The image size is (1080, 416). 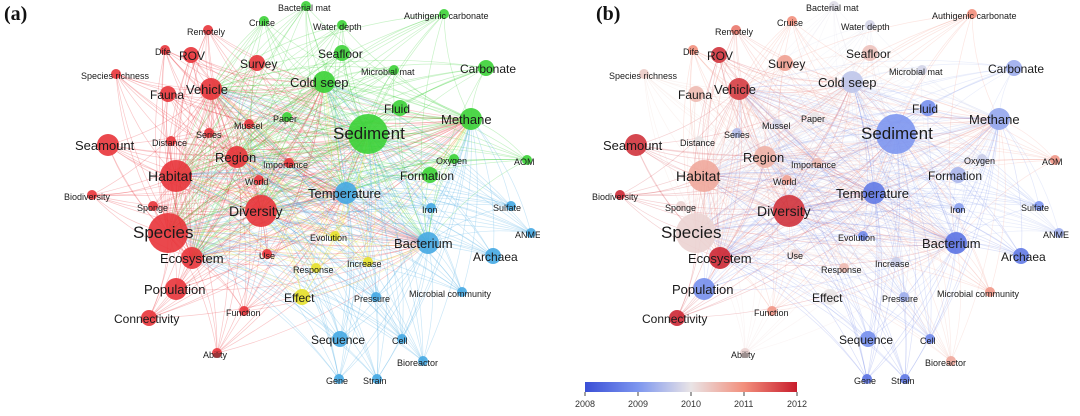 I want to click on edge-bacterialmat-habitat, so click(x=241, y=91).